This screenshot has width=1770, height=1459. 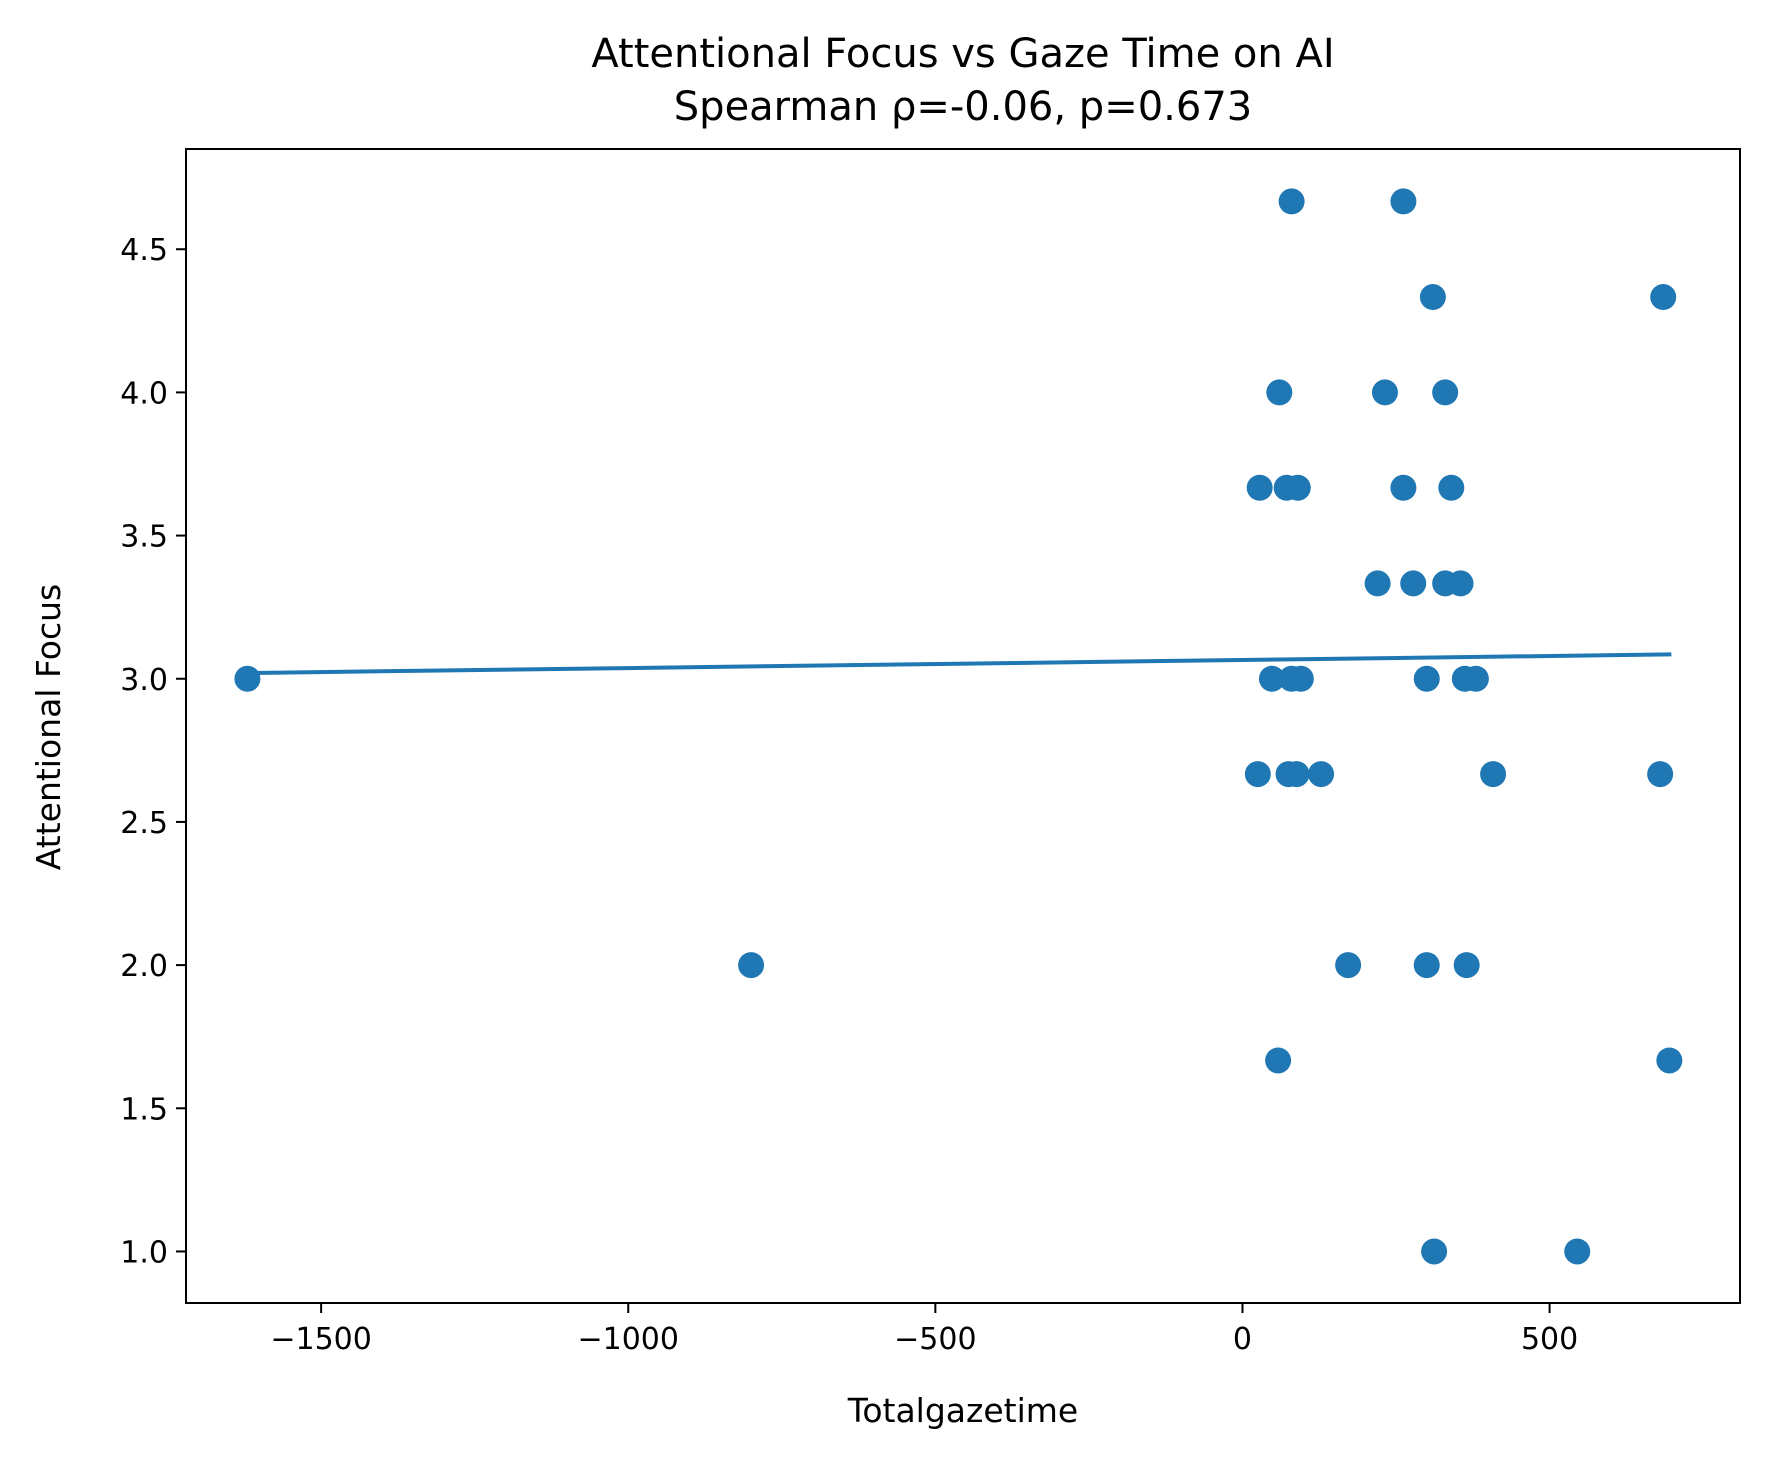 I want to click on y-tick-label: 2.5, so click(x=144, y=823).